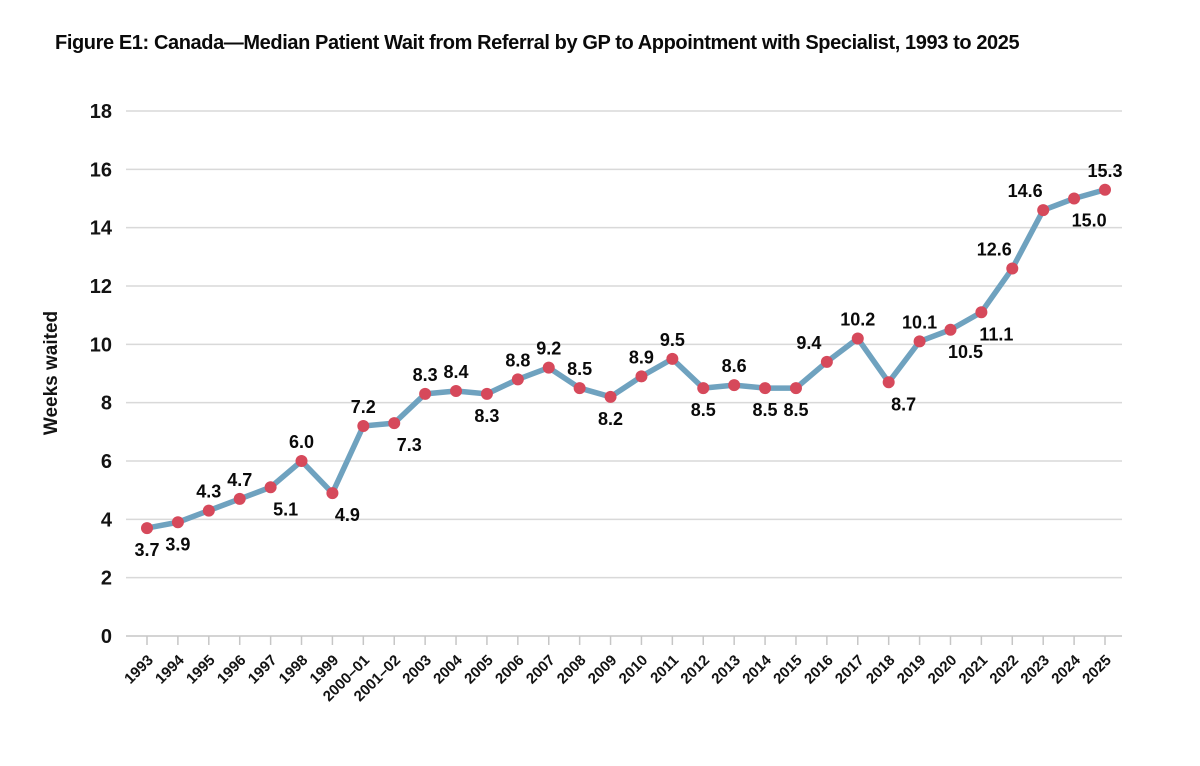 The width and height of the screenshot is (1200, 766). Describe the element at coordinates (107, 520) in the screenshot. I see `y-tick-label: 4` at that location.